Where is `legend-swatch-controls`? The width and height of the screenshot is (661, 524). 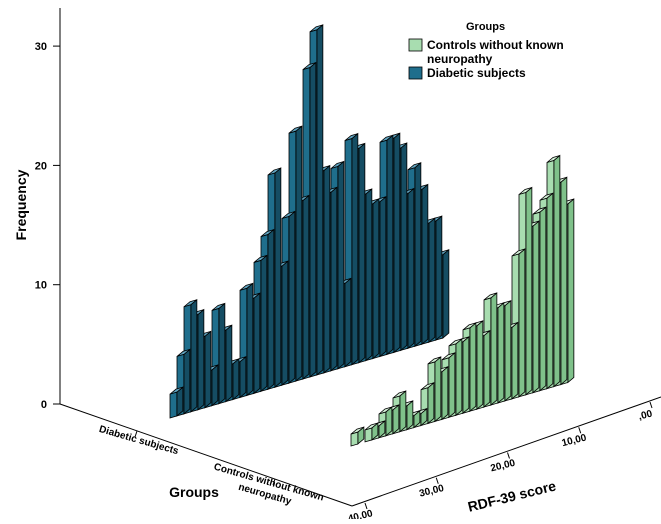 legend-swatch-controls is located at coordinates (415, 45).